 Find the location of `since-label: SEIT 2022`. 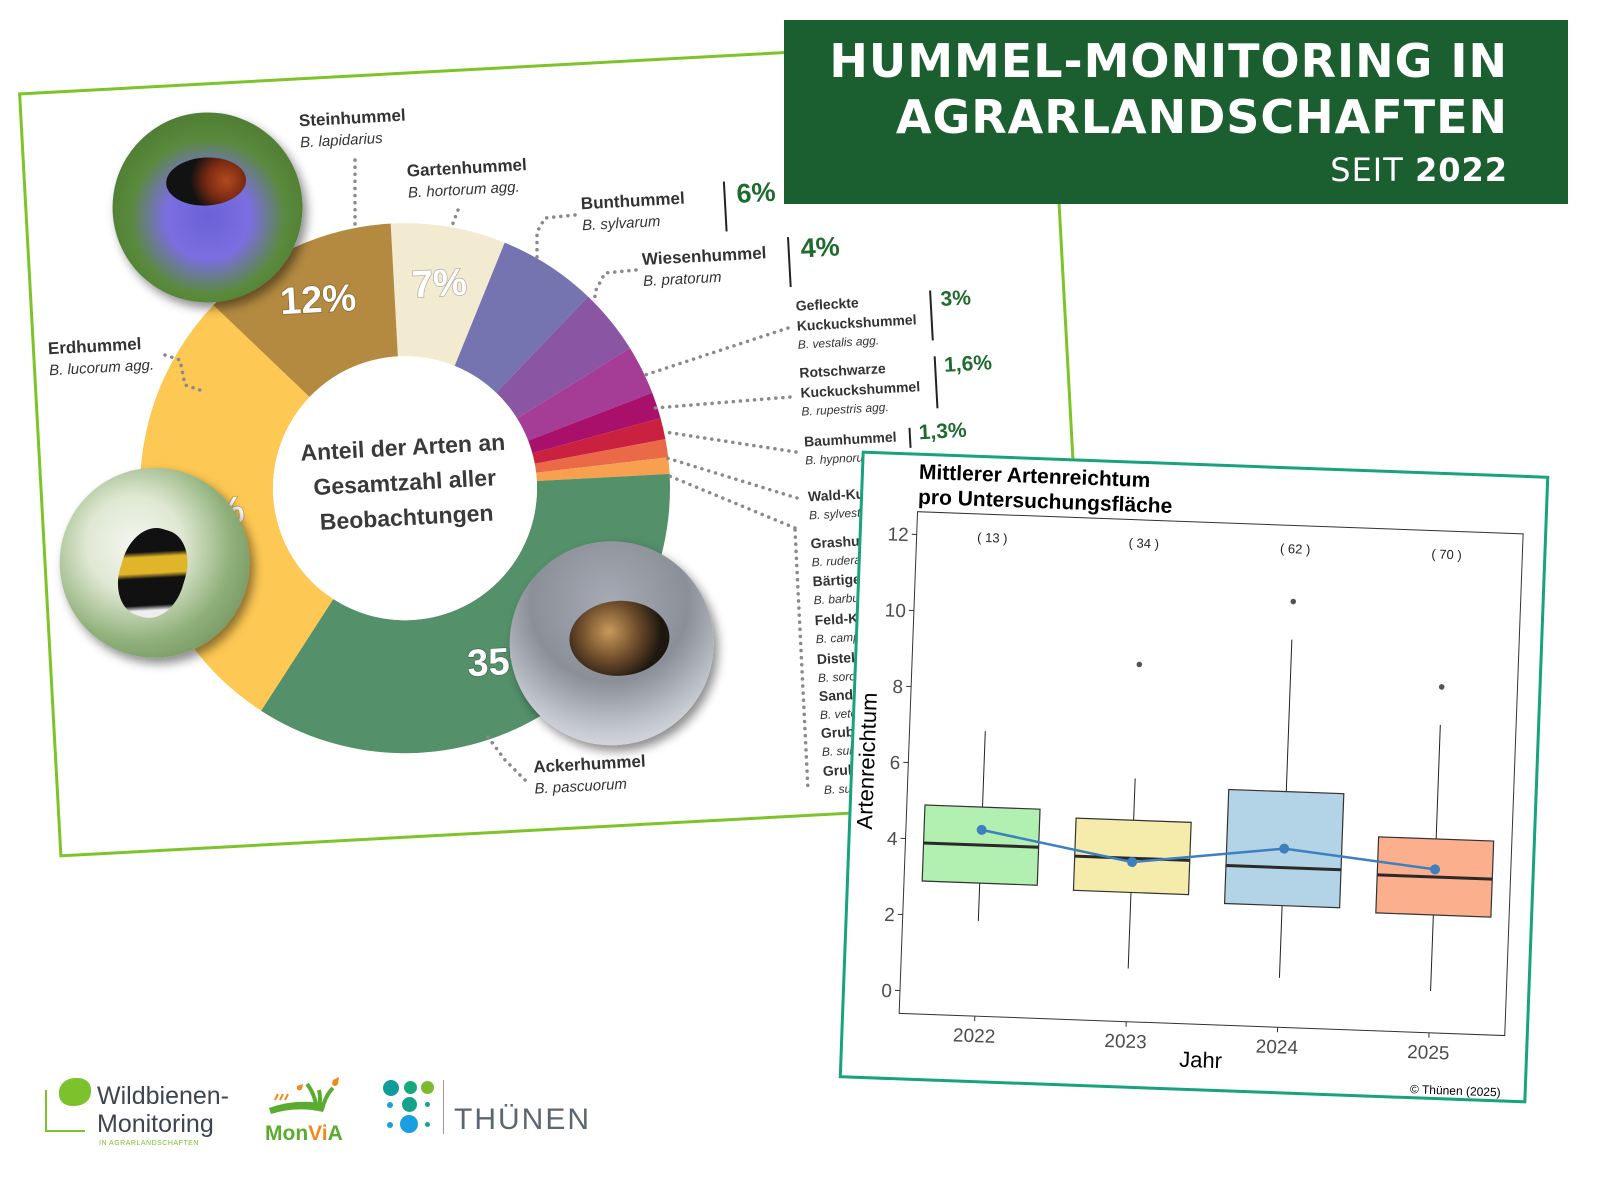

since-label: SEIT 2022 is located at coordinates (1419, 170).